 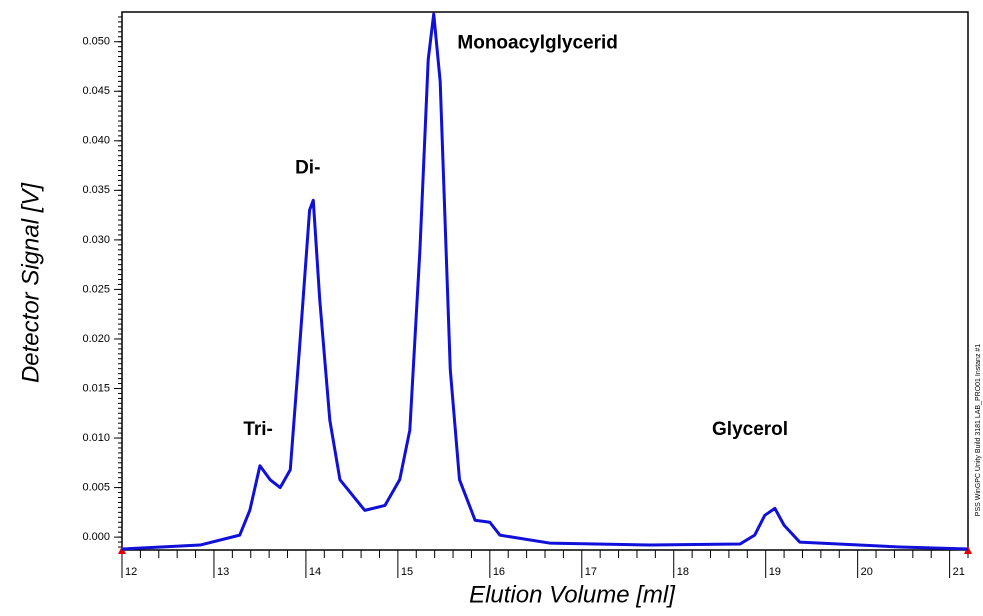 I want to click on peak-annotation: Glycerol, so click(x=750, y=429).